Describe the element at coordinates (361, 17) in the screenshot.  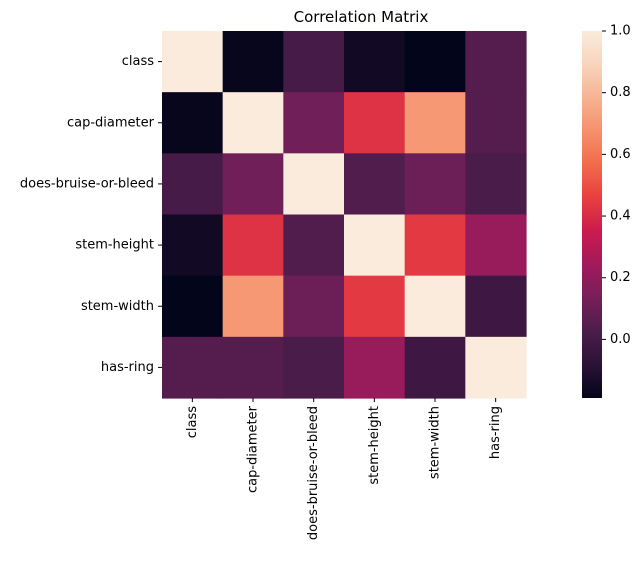
I see `chart-title: Correlation Matrix` at that location.